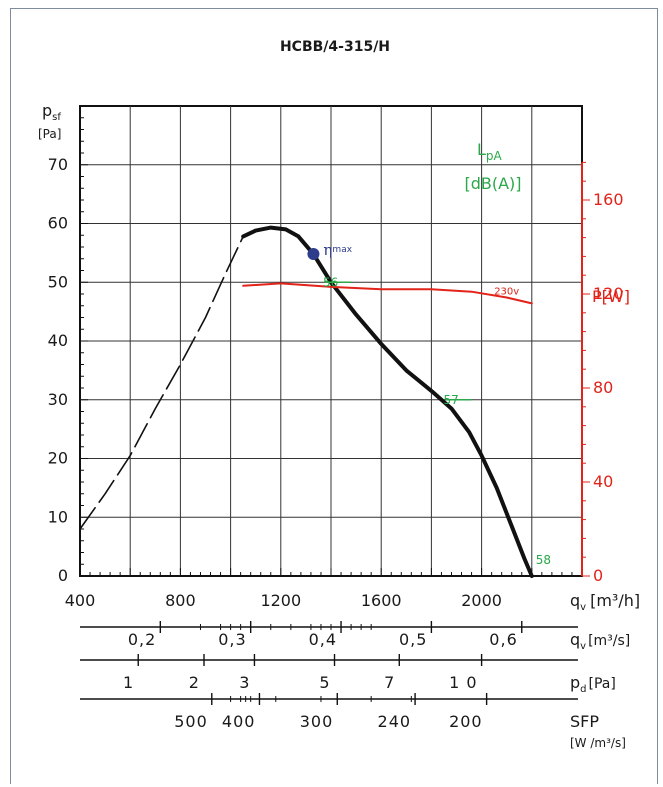 This screenshot has width=663, height=787. Describe the element at coordinates (313, 254) in the screenshot. I see `eta-max-point` at that location.